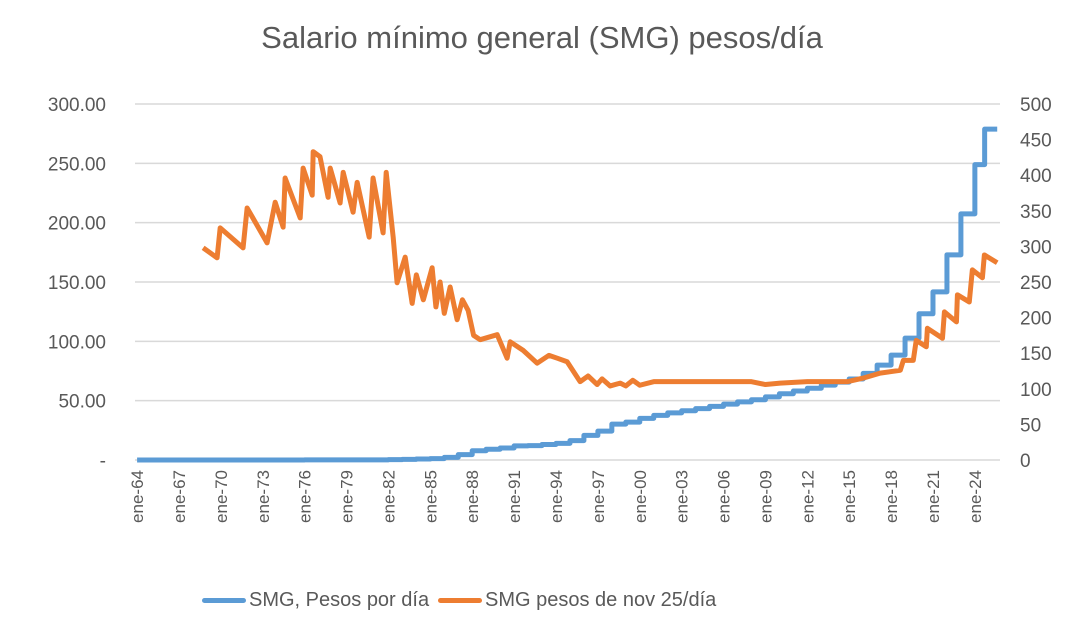 The width and height of the screenshot is (1084, 620). What do you see at coordinates (1036, 105) in the screenshot?
I see `y2-tick-label: 500` at bounding box center [1036, 105].